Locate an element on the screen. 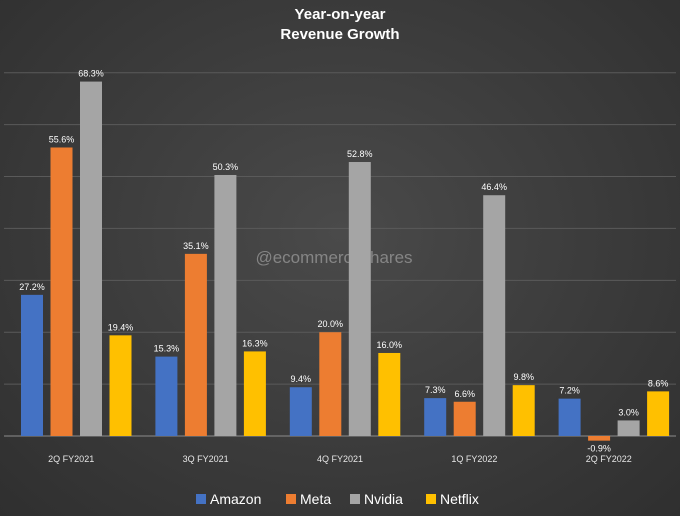 The image size is (680, 516). legend-label-meta: Meta is located at coordinates (315, 499).